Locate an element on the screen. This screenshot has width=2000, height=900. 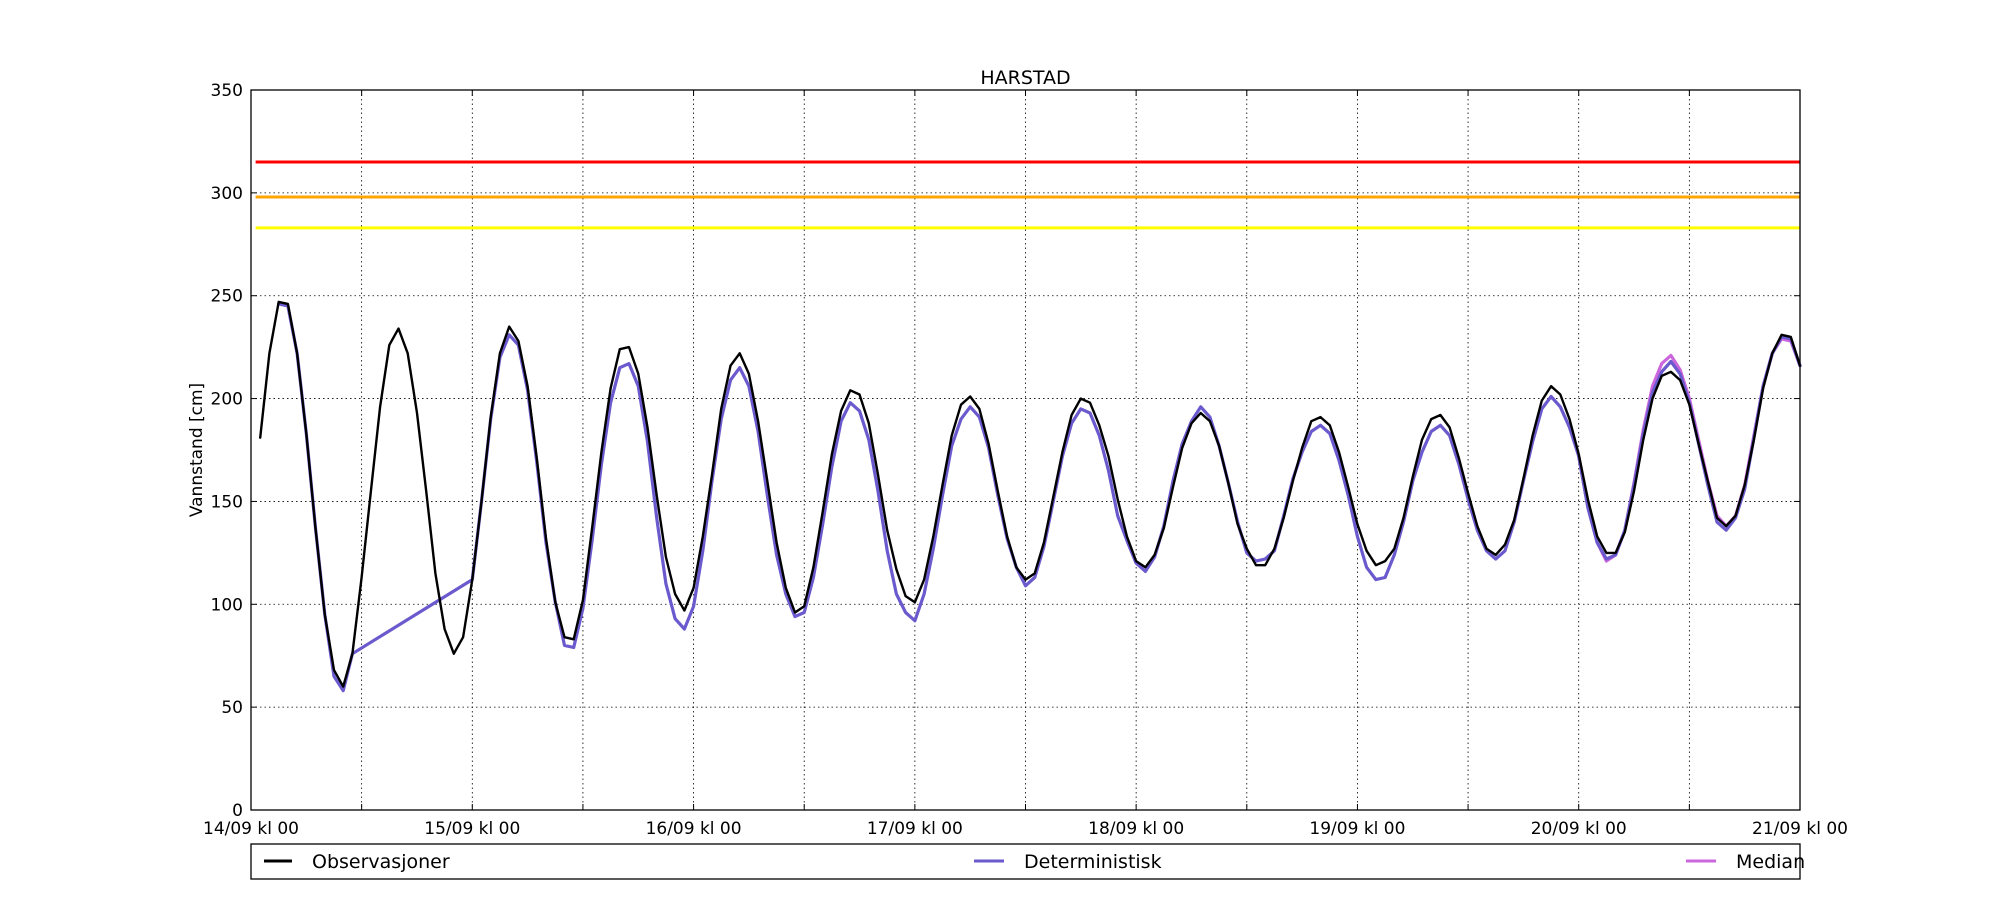
x-tick-label: 17/09 kl 00 is located at coordinates (915, 829).